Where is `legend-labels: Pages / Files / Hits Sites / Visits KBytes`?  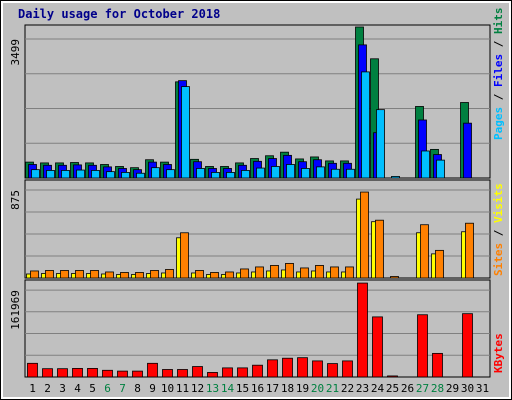 legend-labels: Pages / Files / Hits Sites / Visits KBytes is located at coordinates (498, 191).